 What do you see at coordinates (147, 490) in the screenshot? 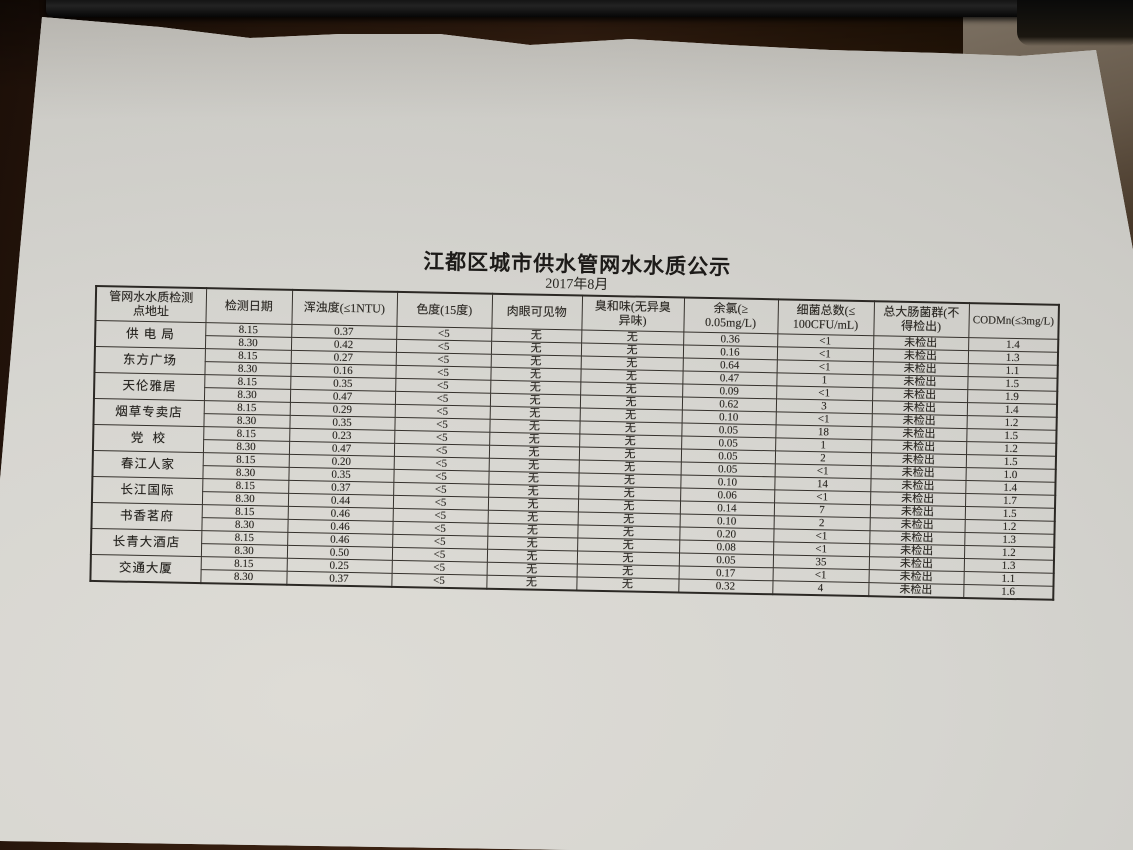
I see `site-name-cell: 长江国际` at bounding box center [147, 490].